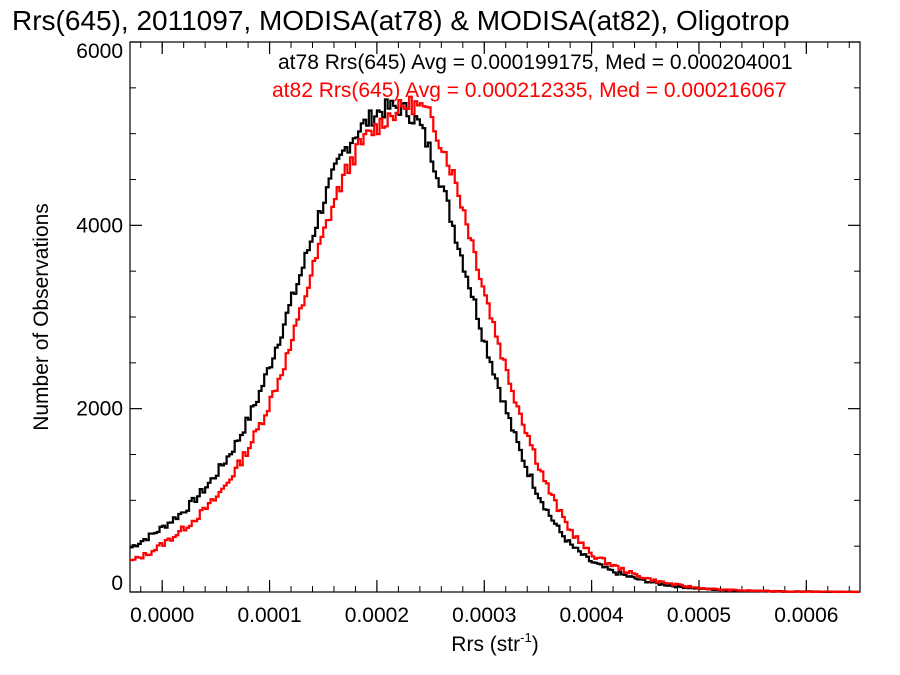  I want to click on x-tick-label: 0.0003, so click(484, 615).